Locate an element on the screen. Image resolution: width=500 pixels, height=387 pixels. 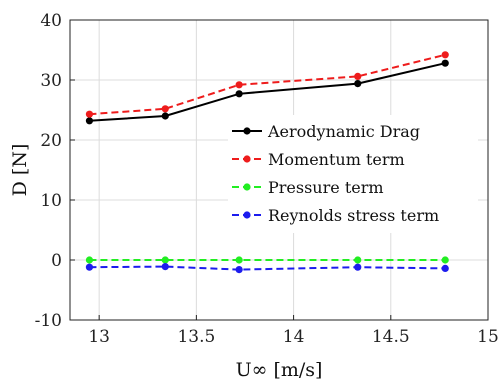
legend-item: Aerodynamic Drag is located at coordinates (326, 131).